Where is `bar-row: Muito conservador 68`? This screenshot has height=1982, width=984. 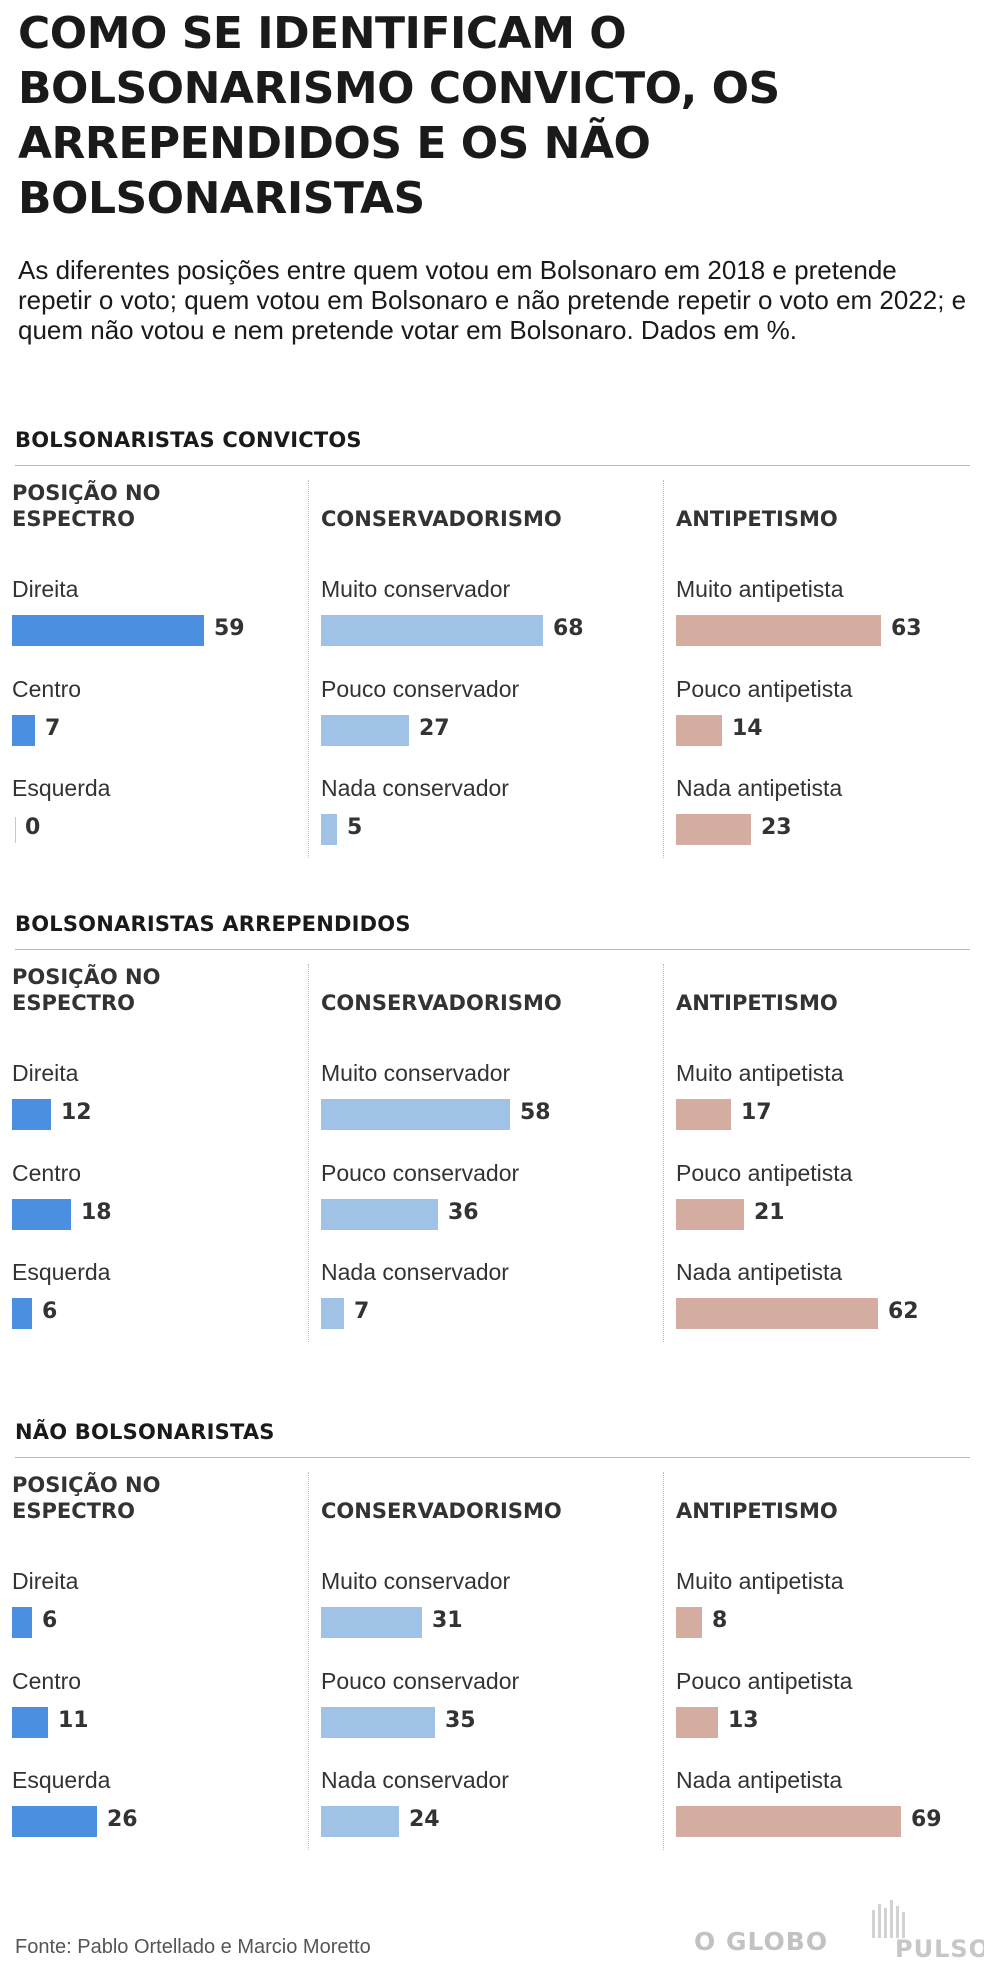
bar-row: Muito conservador 68 is located at coordinates (486, 624).